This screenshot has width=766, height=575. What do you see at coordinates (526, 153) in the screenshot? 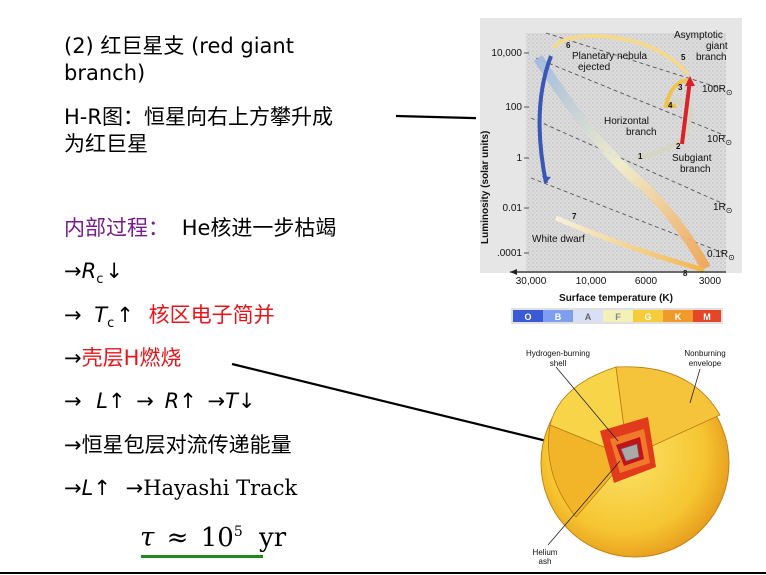
I see `y-tick-marks` at bounding box center [526, 153].